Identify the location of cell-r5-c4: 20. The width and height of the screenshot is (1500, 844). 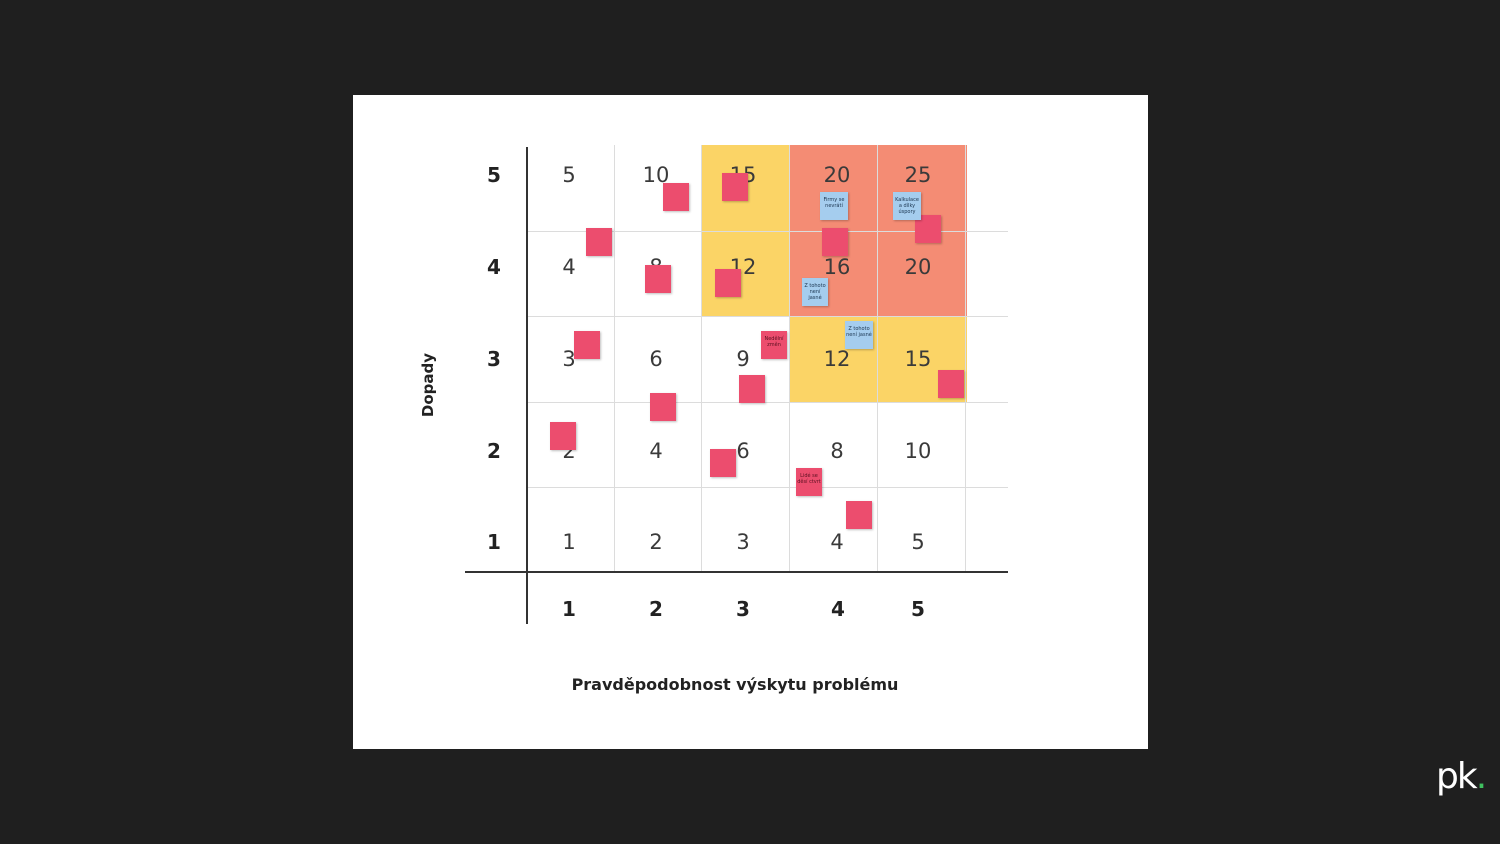
(837, 175).